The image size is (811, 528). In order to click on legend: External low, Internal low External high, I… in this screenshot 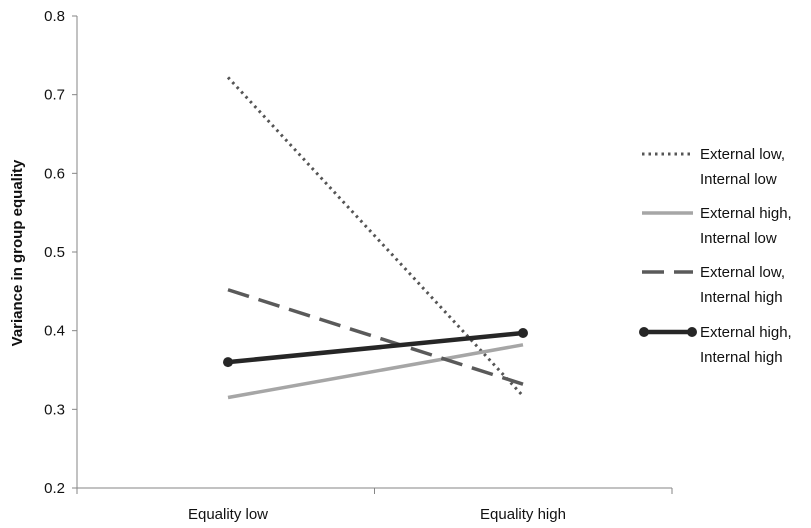, I will do `click(715, 256)`.